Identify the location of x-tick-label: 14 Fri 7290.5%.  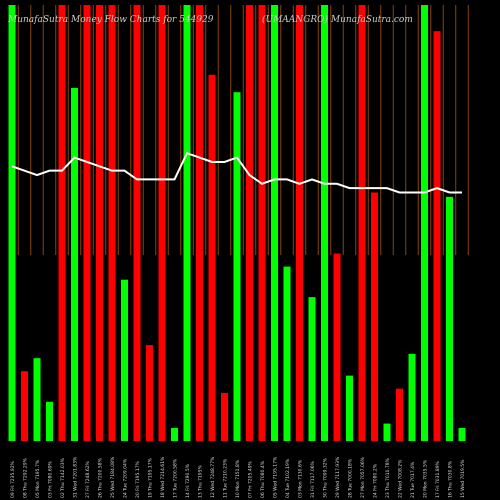
(188, 480).